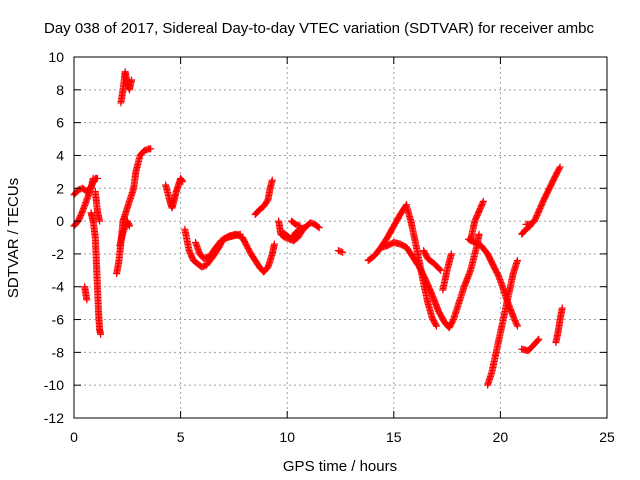 The width and height of the screenshot is (640, 480). What do you see at coordinates (13, 238) in the screenshot?
I see `y-axis-title: SDTVAR / TECUs` at bounding box center [13, 238].